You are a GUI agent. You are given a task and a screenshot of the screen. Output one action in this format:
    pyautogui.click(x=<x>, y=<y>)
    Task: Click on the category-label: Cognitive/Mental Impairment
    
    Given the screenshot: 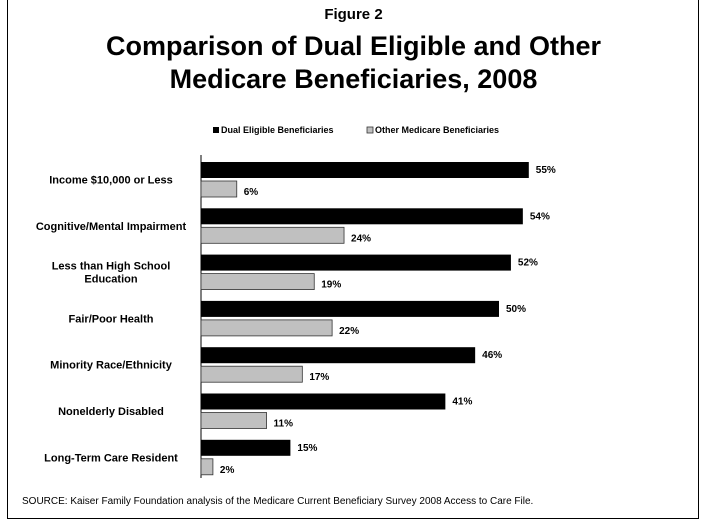 What is the action you would take?
    pyautogui.click(x=111, y=227)
    